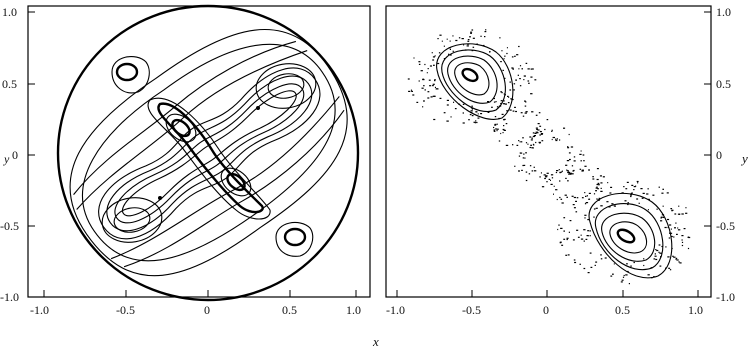 Image resolution: width=753 pixels, height=350 pixels. Describe the element at coordinates (9, 226) in the screenshot. I see `left-y-tick-label: -0.5` at that location.